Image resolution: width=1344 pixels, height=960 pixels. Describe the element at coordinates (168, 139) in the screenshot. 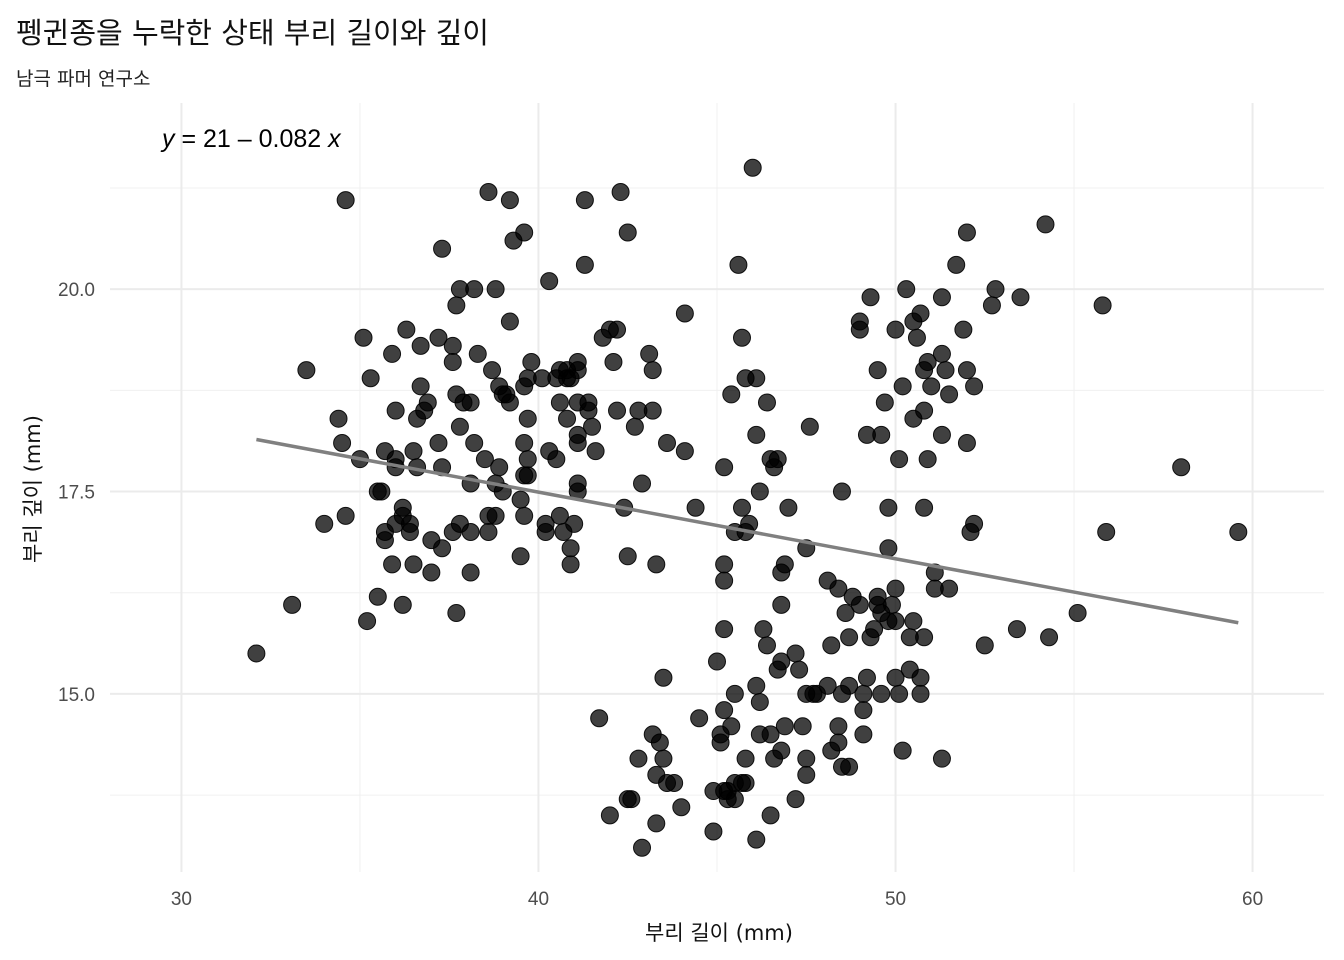

I see `equation-y-var: y` at that location.